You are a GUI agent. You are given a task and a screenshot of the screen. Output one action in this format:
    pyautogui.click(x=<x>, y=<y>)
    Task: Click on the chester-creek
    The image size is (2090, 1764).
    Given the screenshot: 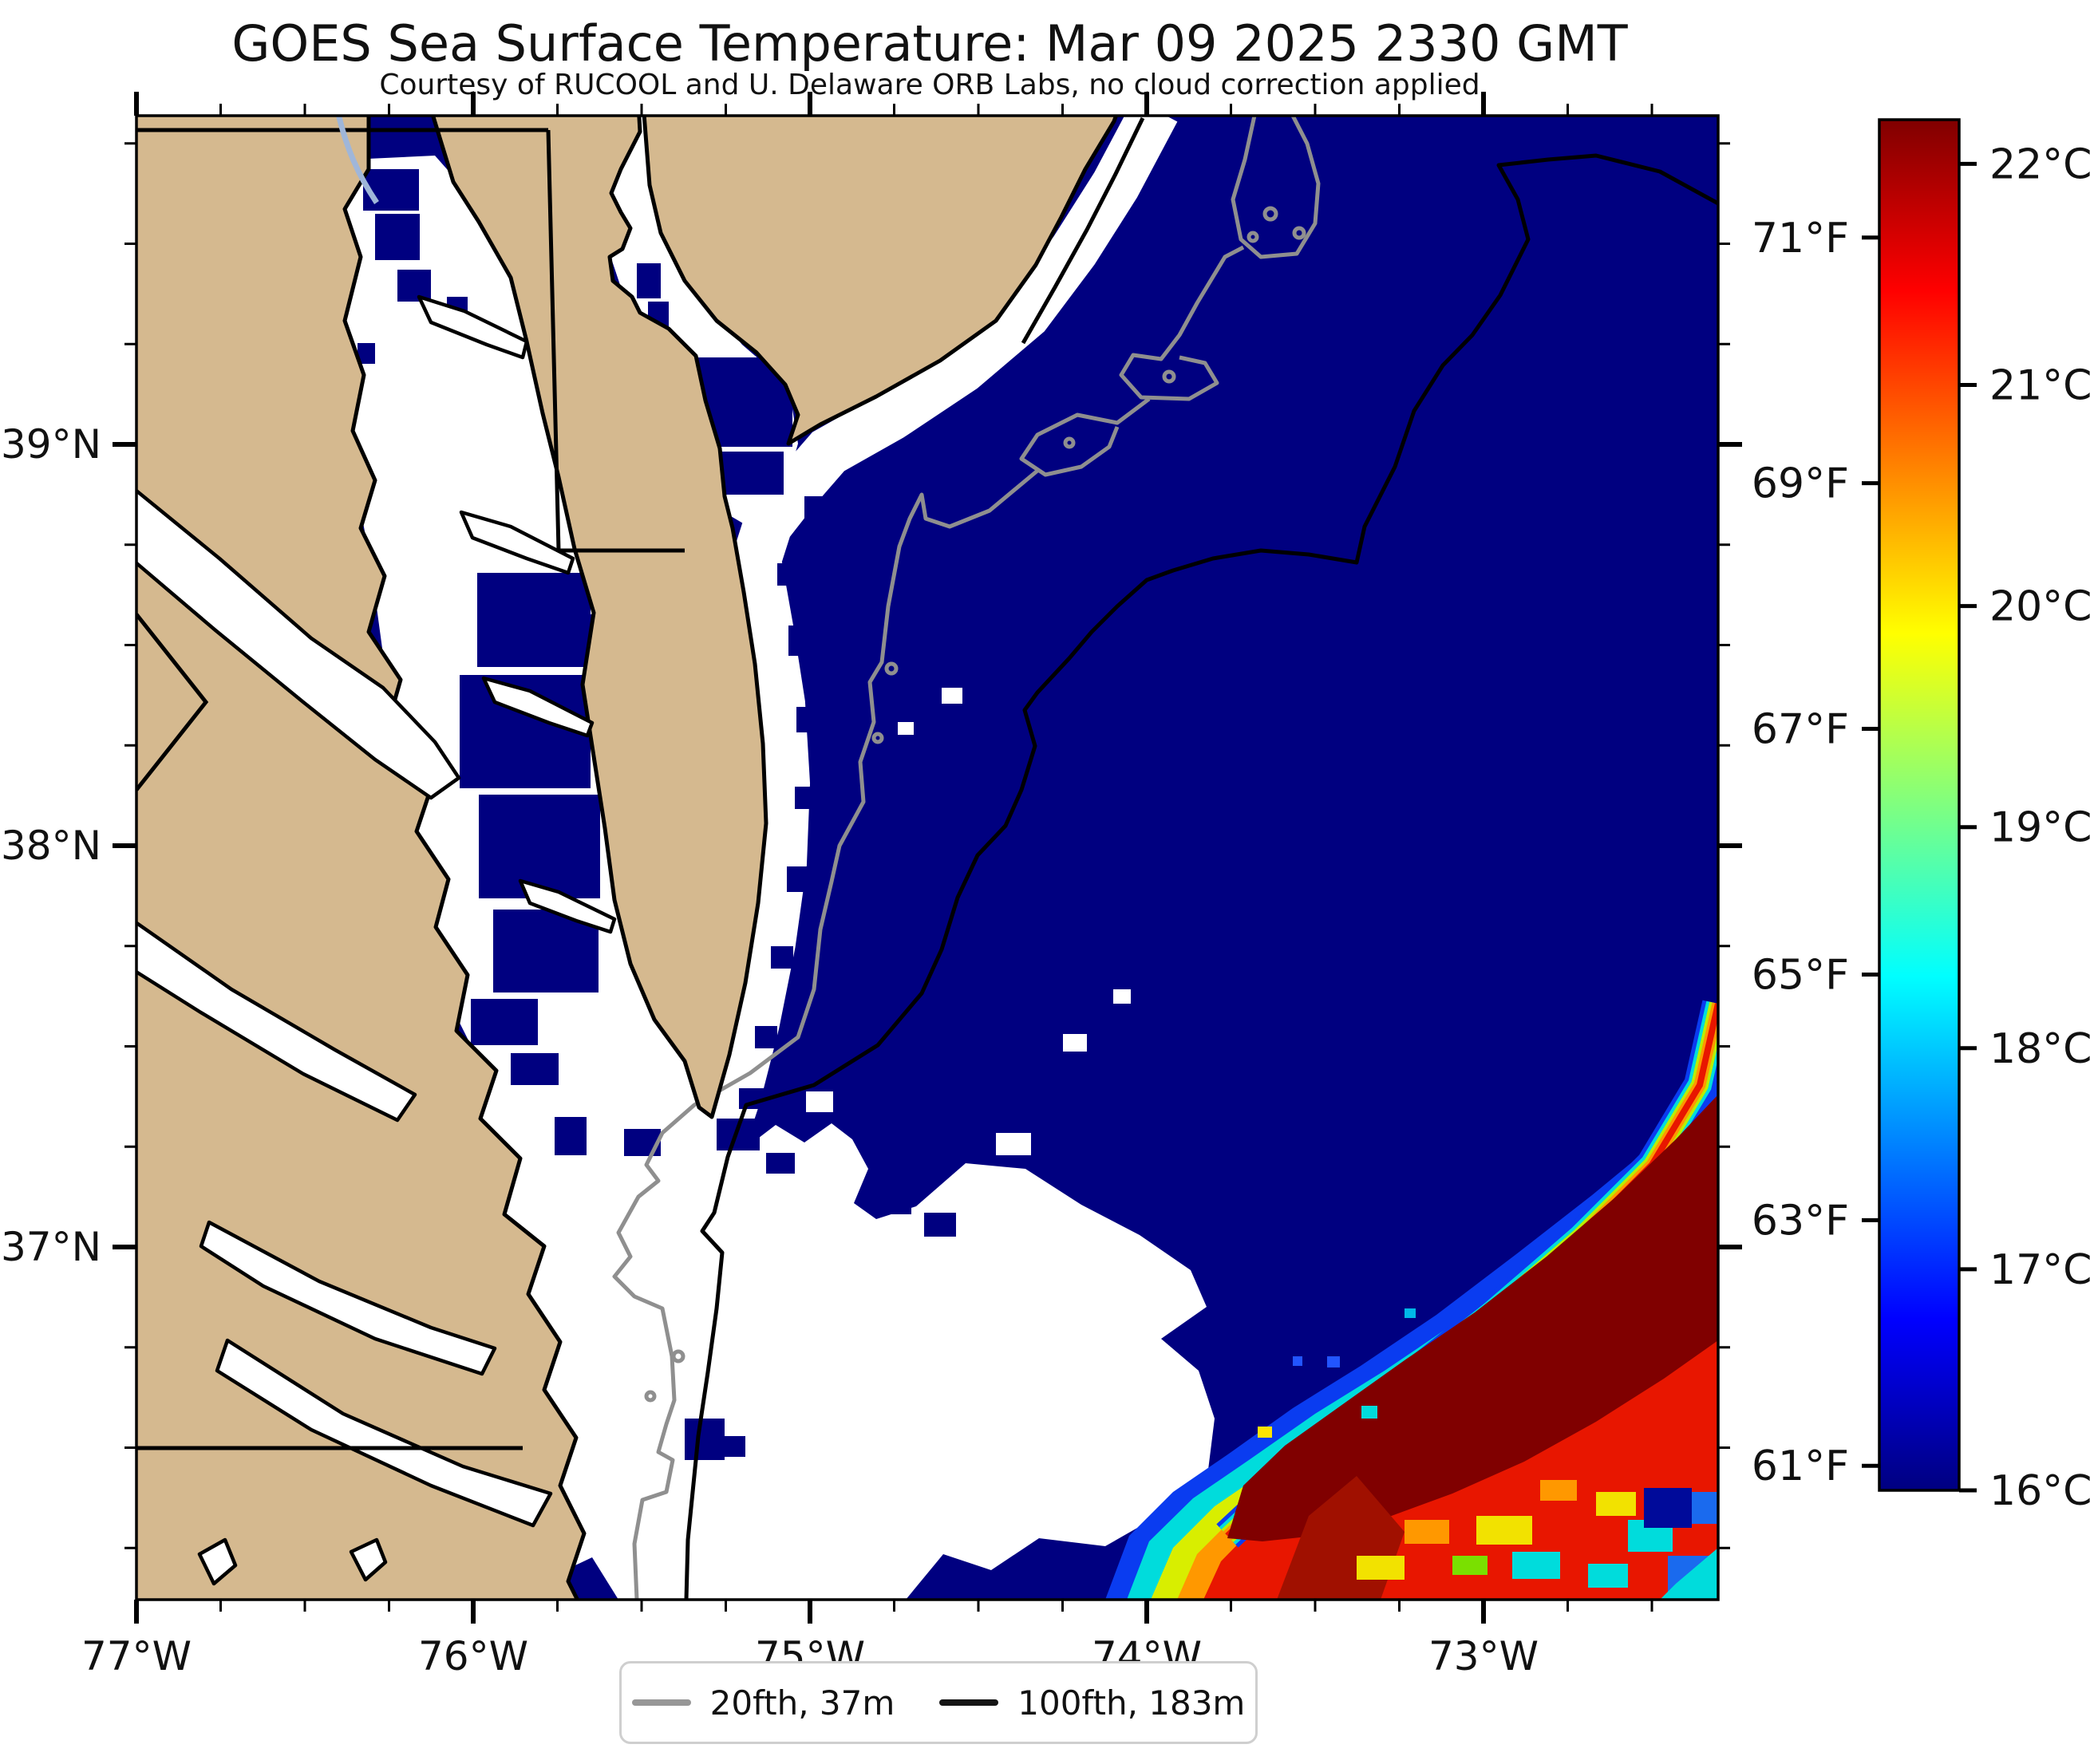 What is the action you would take?
    pyautogui.click(x=473, y=327)
    